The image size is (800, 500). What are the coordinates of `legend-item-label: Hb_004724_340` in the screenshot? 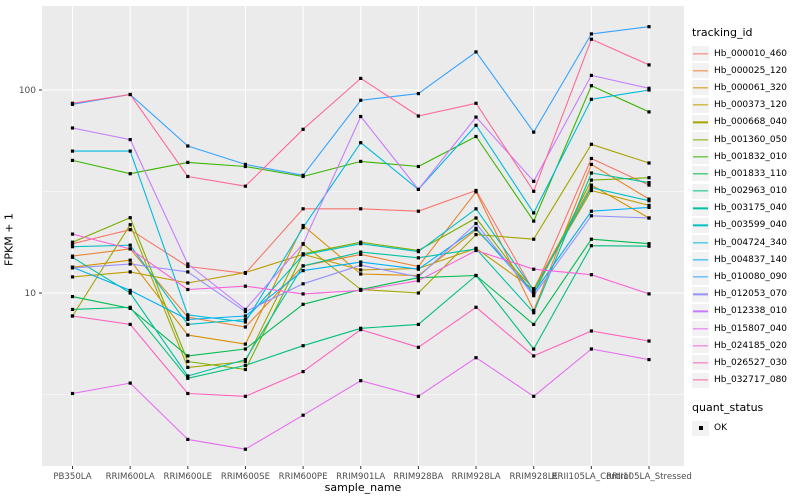 It's located at (751, 242).